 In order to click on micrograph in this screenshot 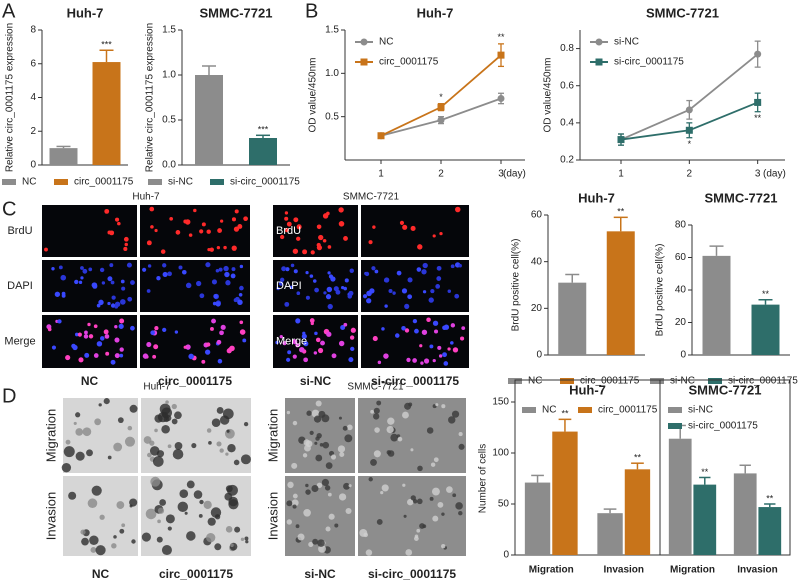, I will do `click(89, 231)`.